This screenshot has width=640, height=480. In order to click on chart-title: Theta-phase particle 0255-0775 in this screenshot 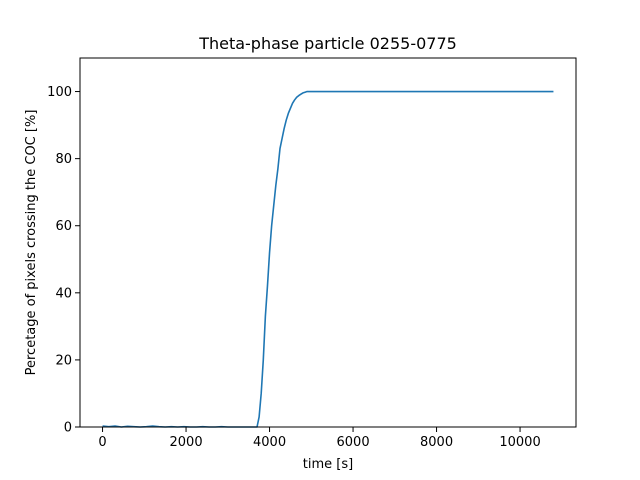, I will do `click(327, 43)`.